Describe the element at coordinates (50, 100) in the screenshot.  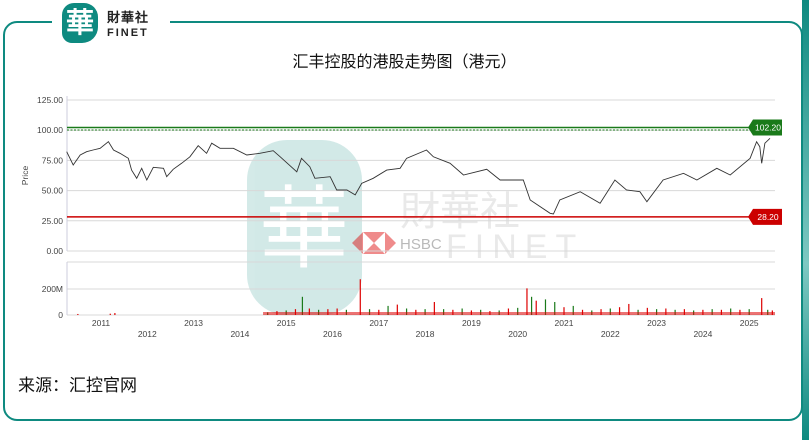
I see `y-tick-label: 125.00` at that location.